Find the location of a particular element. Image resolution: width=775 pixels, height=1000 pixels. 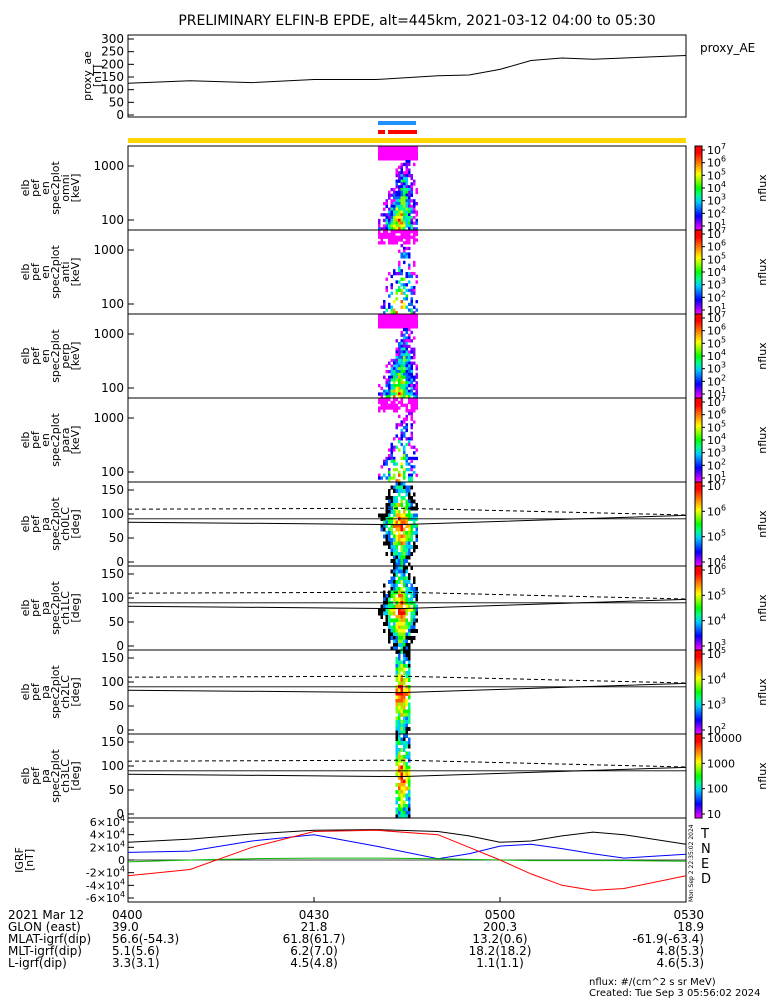

spectrogram-ylabel-line: pef is located at coordinates (35, 523).